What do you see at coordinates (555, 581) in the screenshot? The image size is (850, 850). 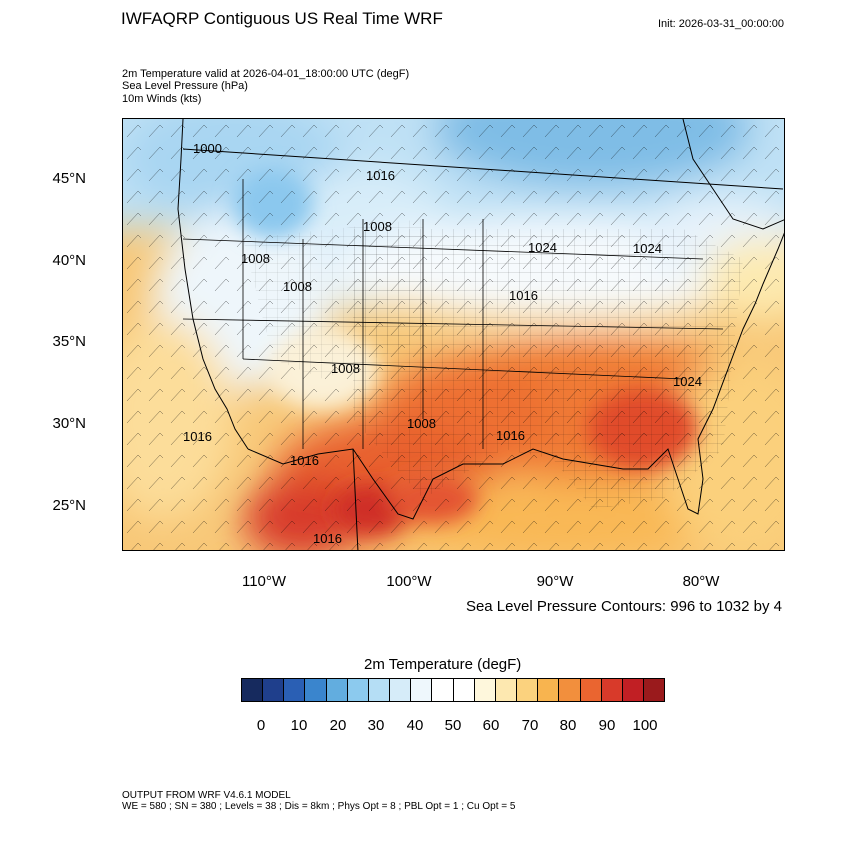 I see `lon-tick-label: 90°W` at bounding box center [555, 581].